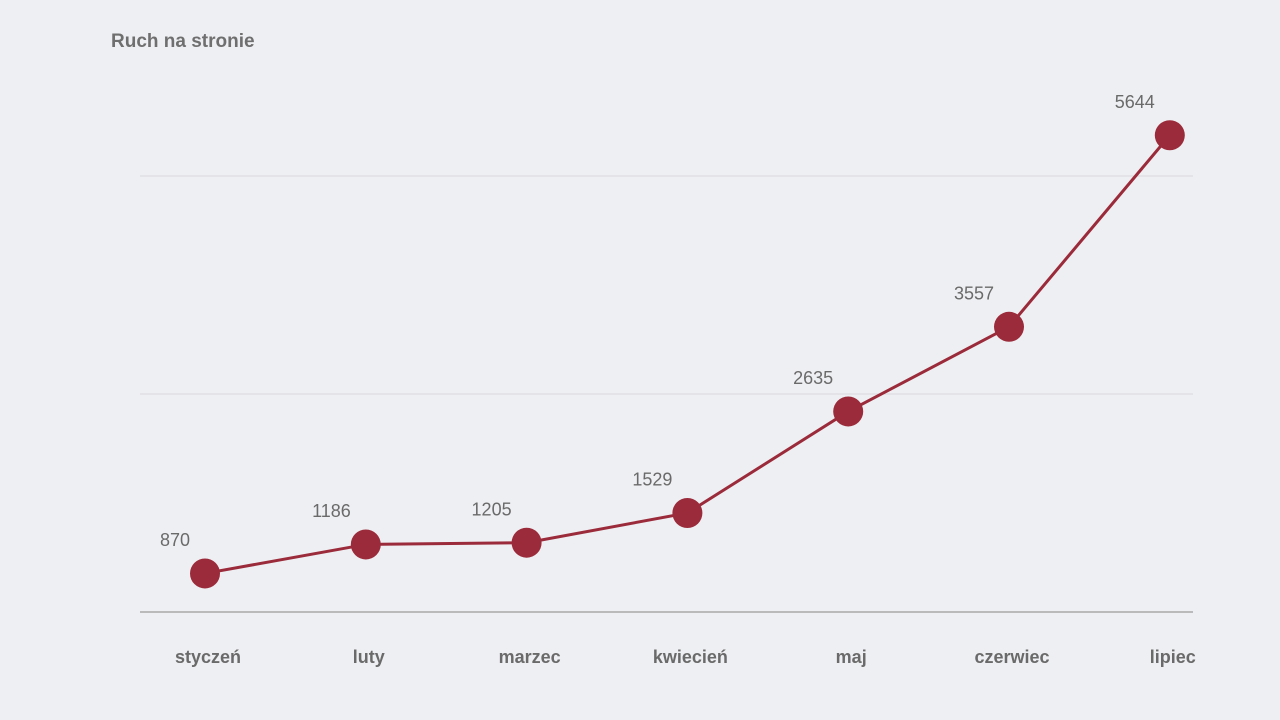 Image resolution: width=1280 pixels, height=720 pixels. What do you see at coordinates (652, 480) in the screenshot?
I see `data-label: 1529` at bounding box center [652, 480].